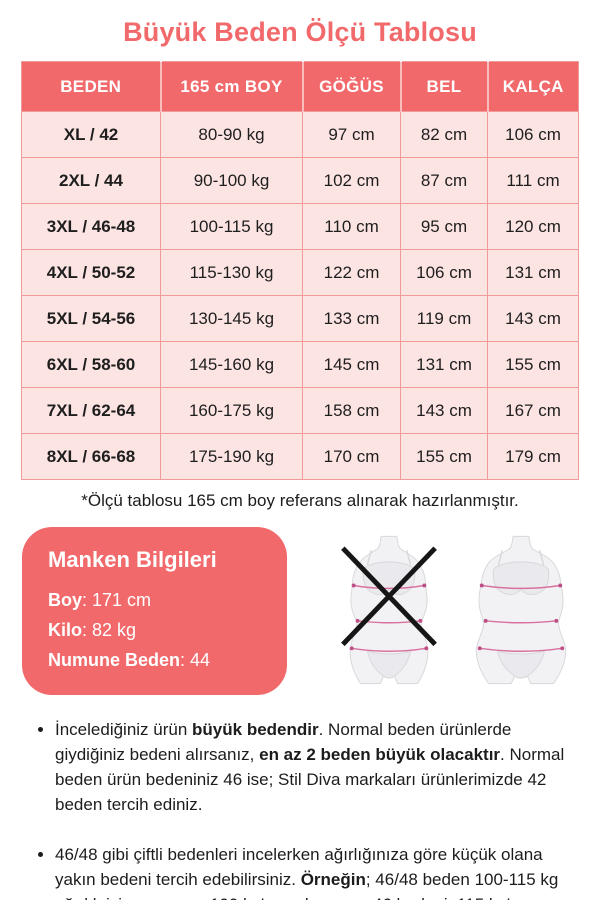 This screenshot has width=600, height=900. What do you see at coordinates (109, 630) in the screenshot?
I see `text-segment: : 82 kg` at bounding box center [109, 630].